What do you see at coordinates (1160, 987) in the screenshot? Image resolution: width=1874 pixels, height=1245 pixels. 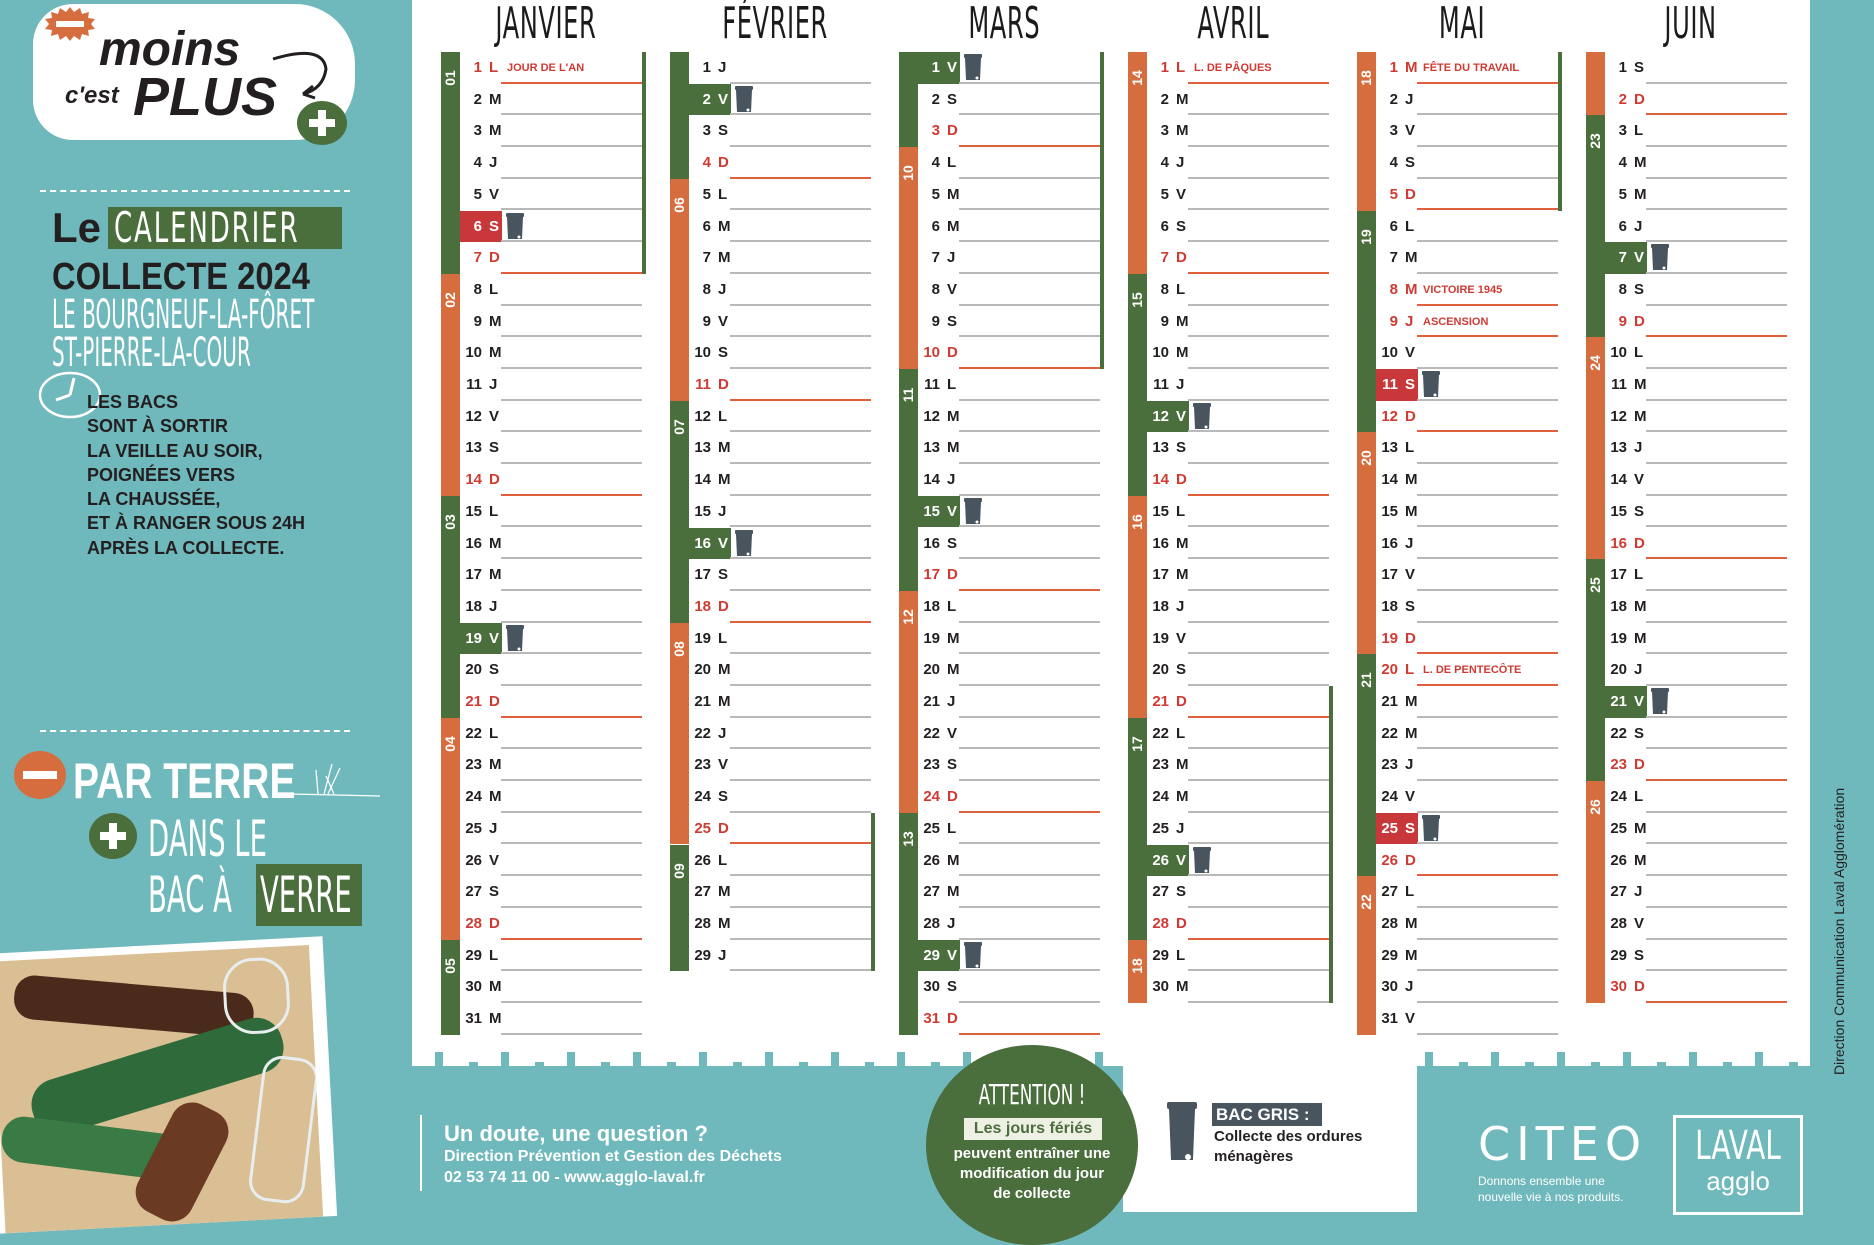 I see `day-number: 30` at bounding box center [1160, 987].